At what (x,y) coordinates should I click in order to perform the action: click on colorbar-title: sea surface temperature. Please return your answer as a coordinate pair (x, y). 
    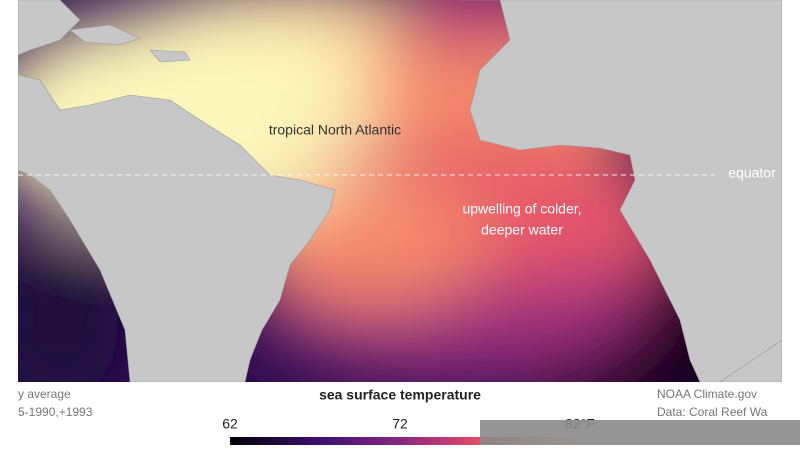
    Looking at the image, I should click on (400, 395).